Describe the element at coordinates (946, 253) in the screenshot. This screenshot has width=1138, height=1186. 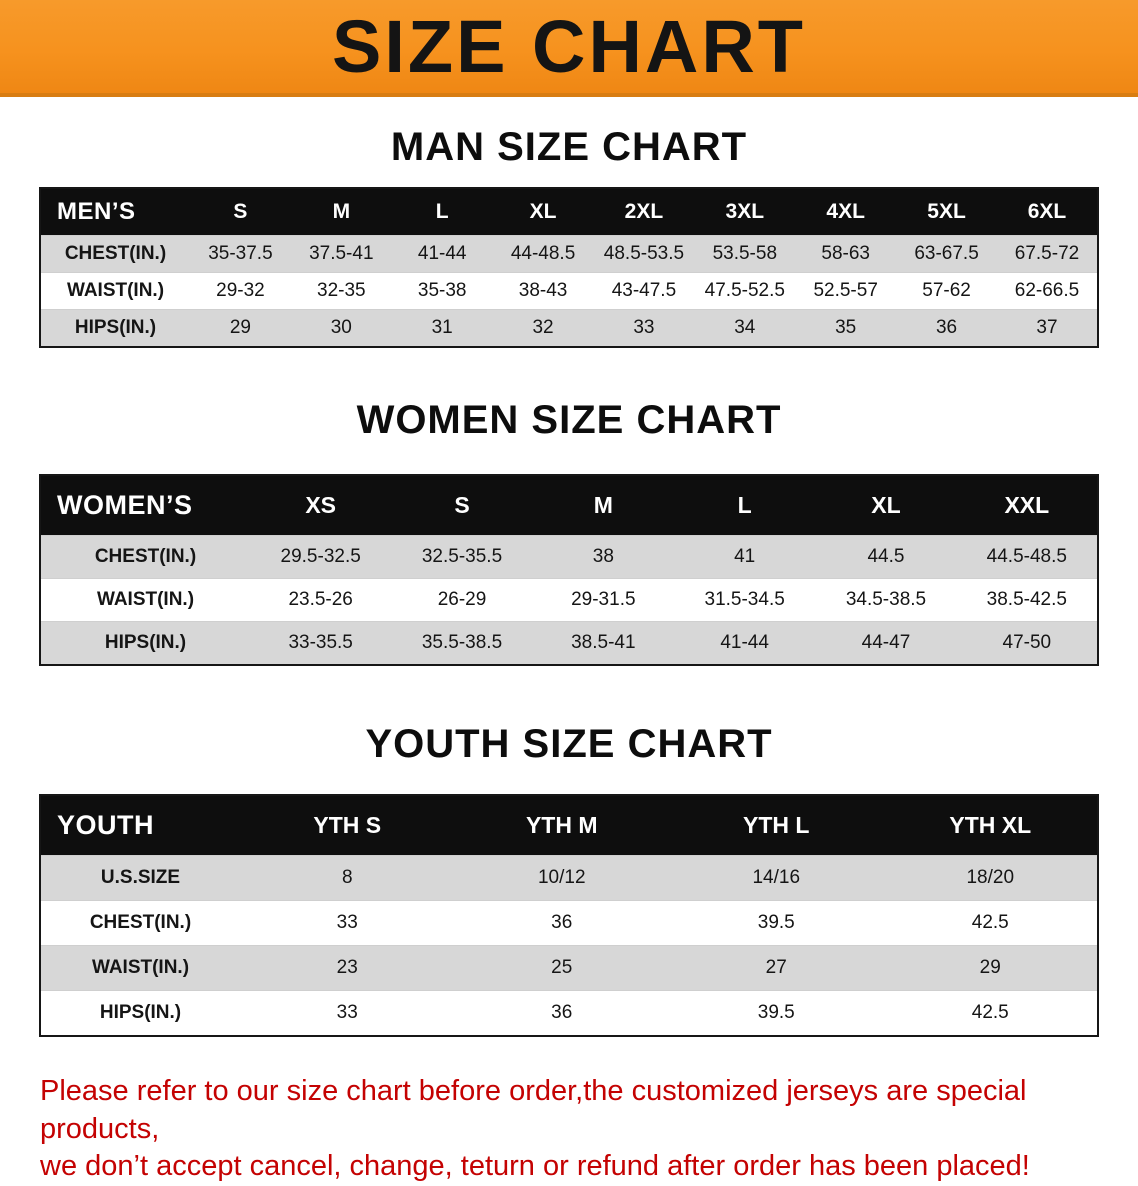
I see `value-cell: 63-67.5` at that location.